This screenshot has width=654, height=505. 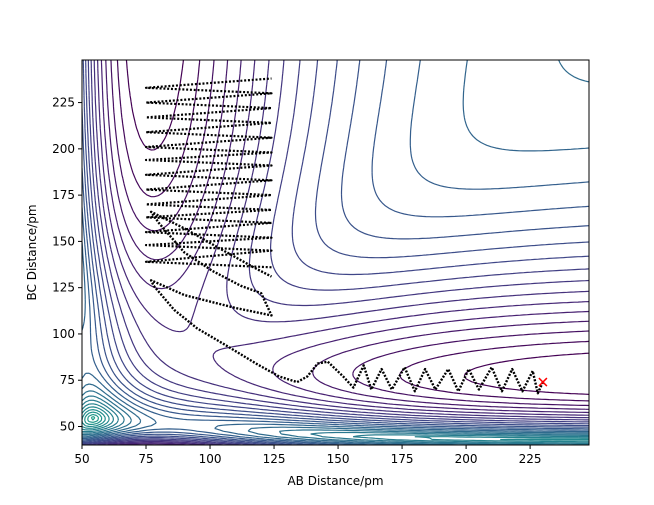 I want to click on y-tick-label: 75, so click(x=67, y=380).